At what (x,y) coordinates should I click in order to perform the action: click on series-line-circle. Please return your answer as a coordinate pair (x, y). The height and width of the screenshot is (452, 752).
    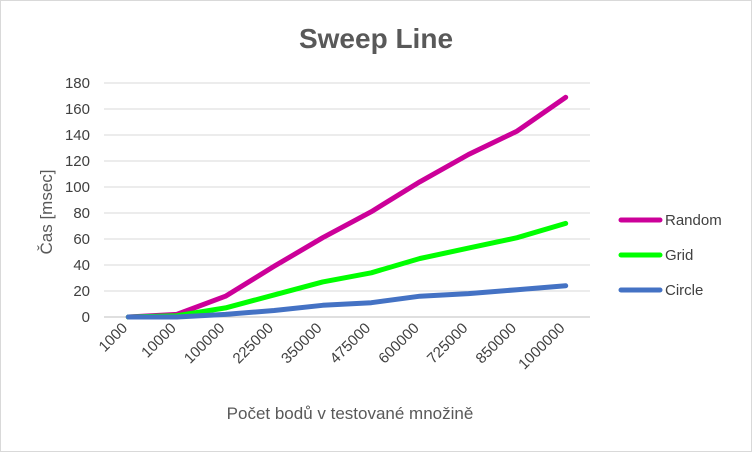
    Looking at the image, I should click on (347, 301).